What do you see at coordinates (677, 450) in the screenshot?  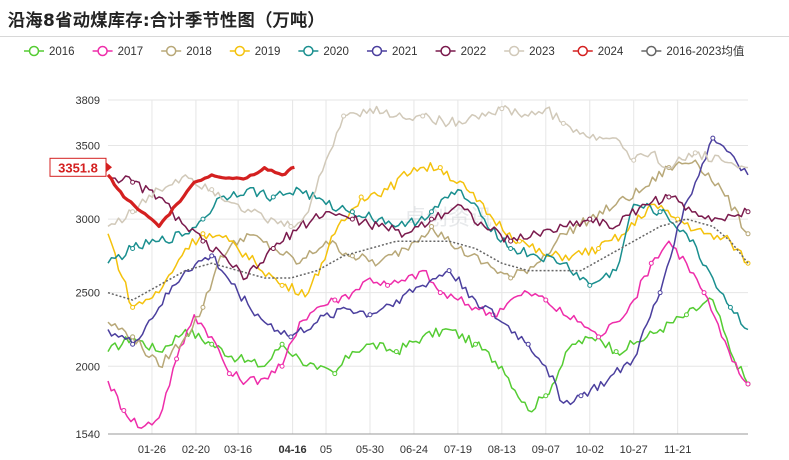 I see `x-tick-label: 11-21` at bounding box center [677, 450].